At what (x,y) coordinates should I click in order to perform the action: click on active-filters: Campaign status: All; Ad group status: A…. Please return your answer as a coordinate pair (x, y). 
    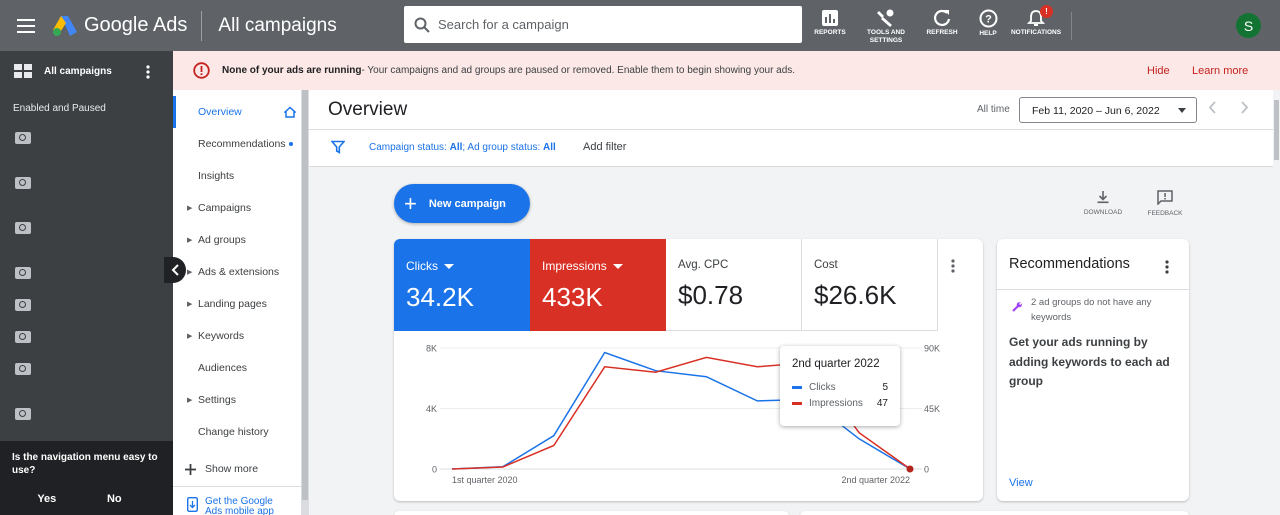
    Looking at the image, I should click on (462, 147).